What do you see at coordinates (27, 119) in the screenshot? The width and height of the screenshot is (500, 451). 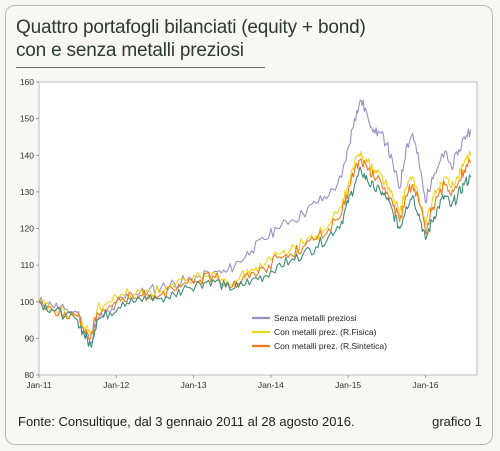 I see `y-tick-label: 150` at bounding box center [27, 119].